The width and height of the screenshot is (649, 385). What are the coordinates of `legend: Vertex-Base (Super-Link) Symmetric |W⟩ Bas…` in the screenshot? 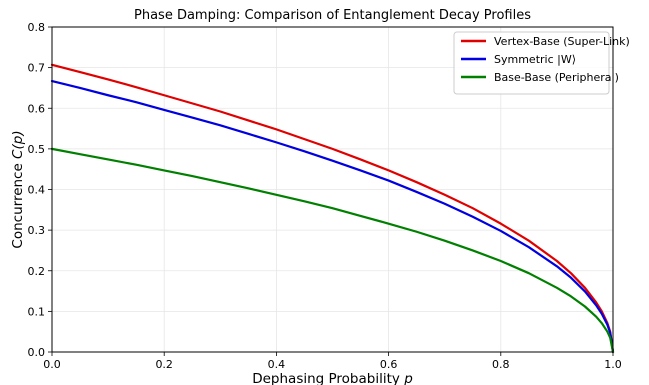 It's located at (541, 63).